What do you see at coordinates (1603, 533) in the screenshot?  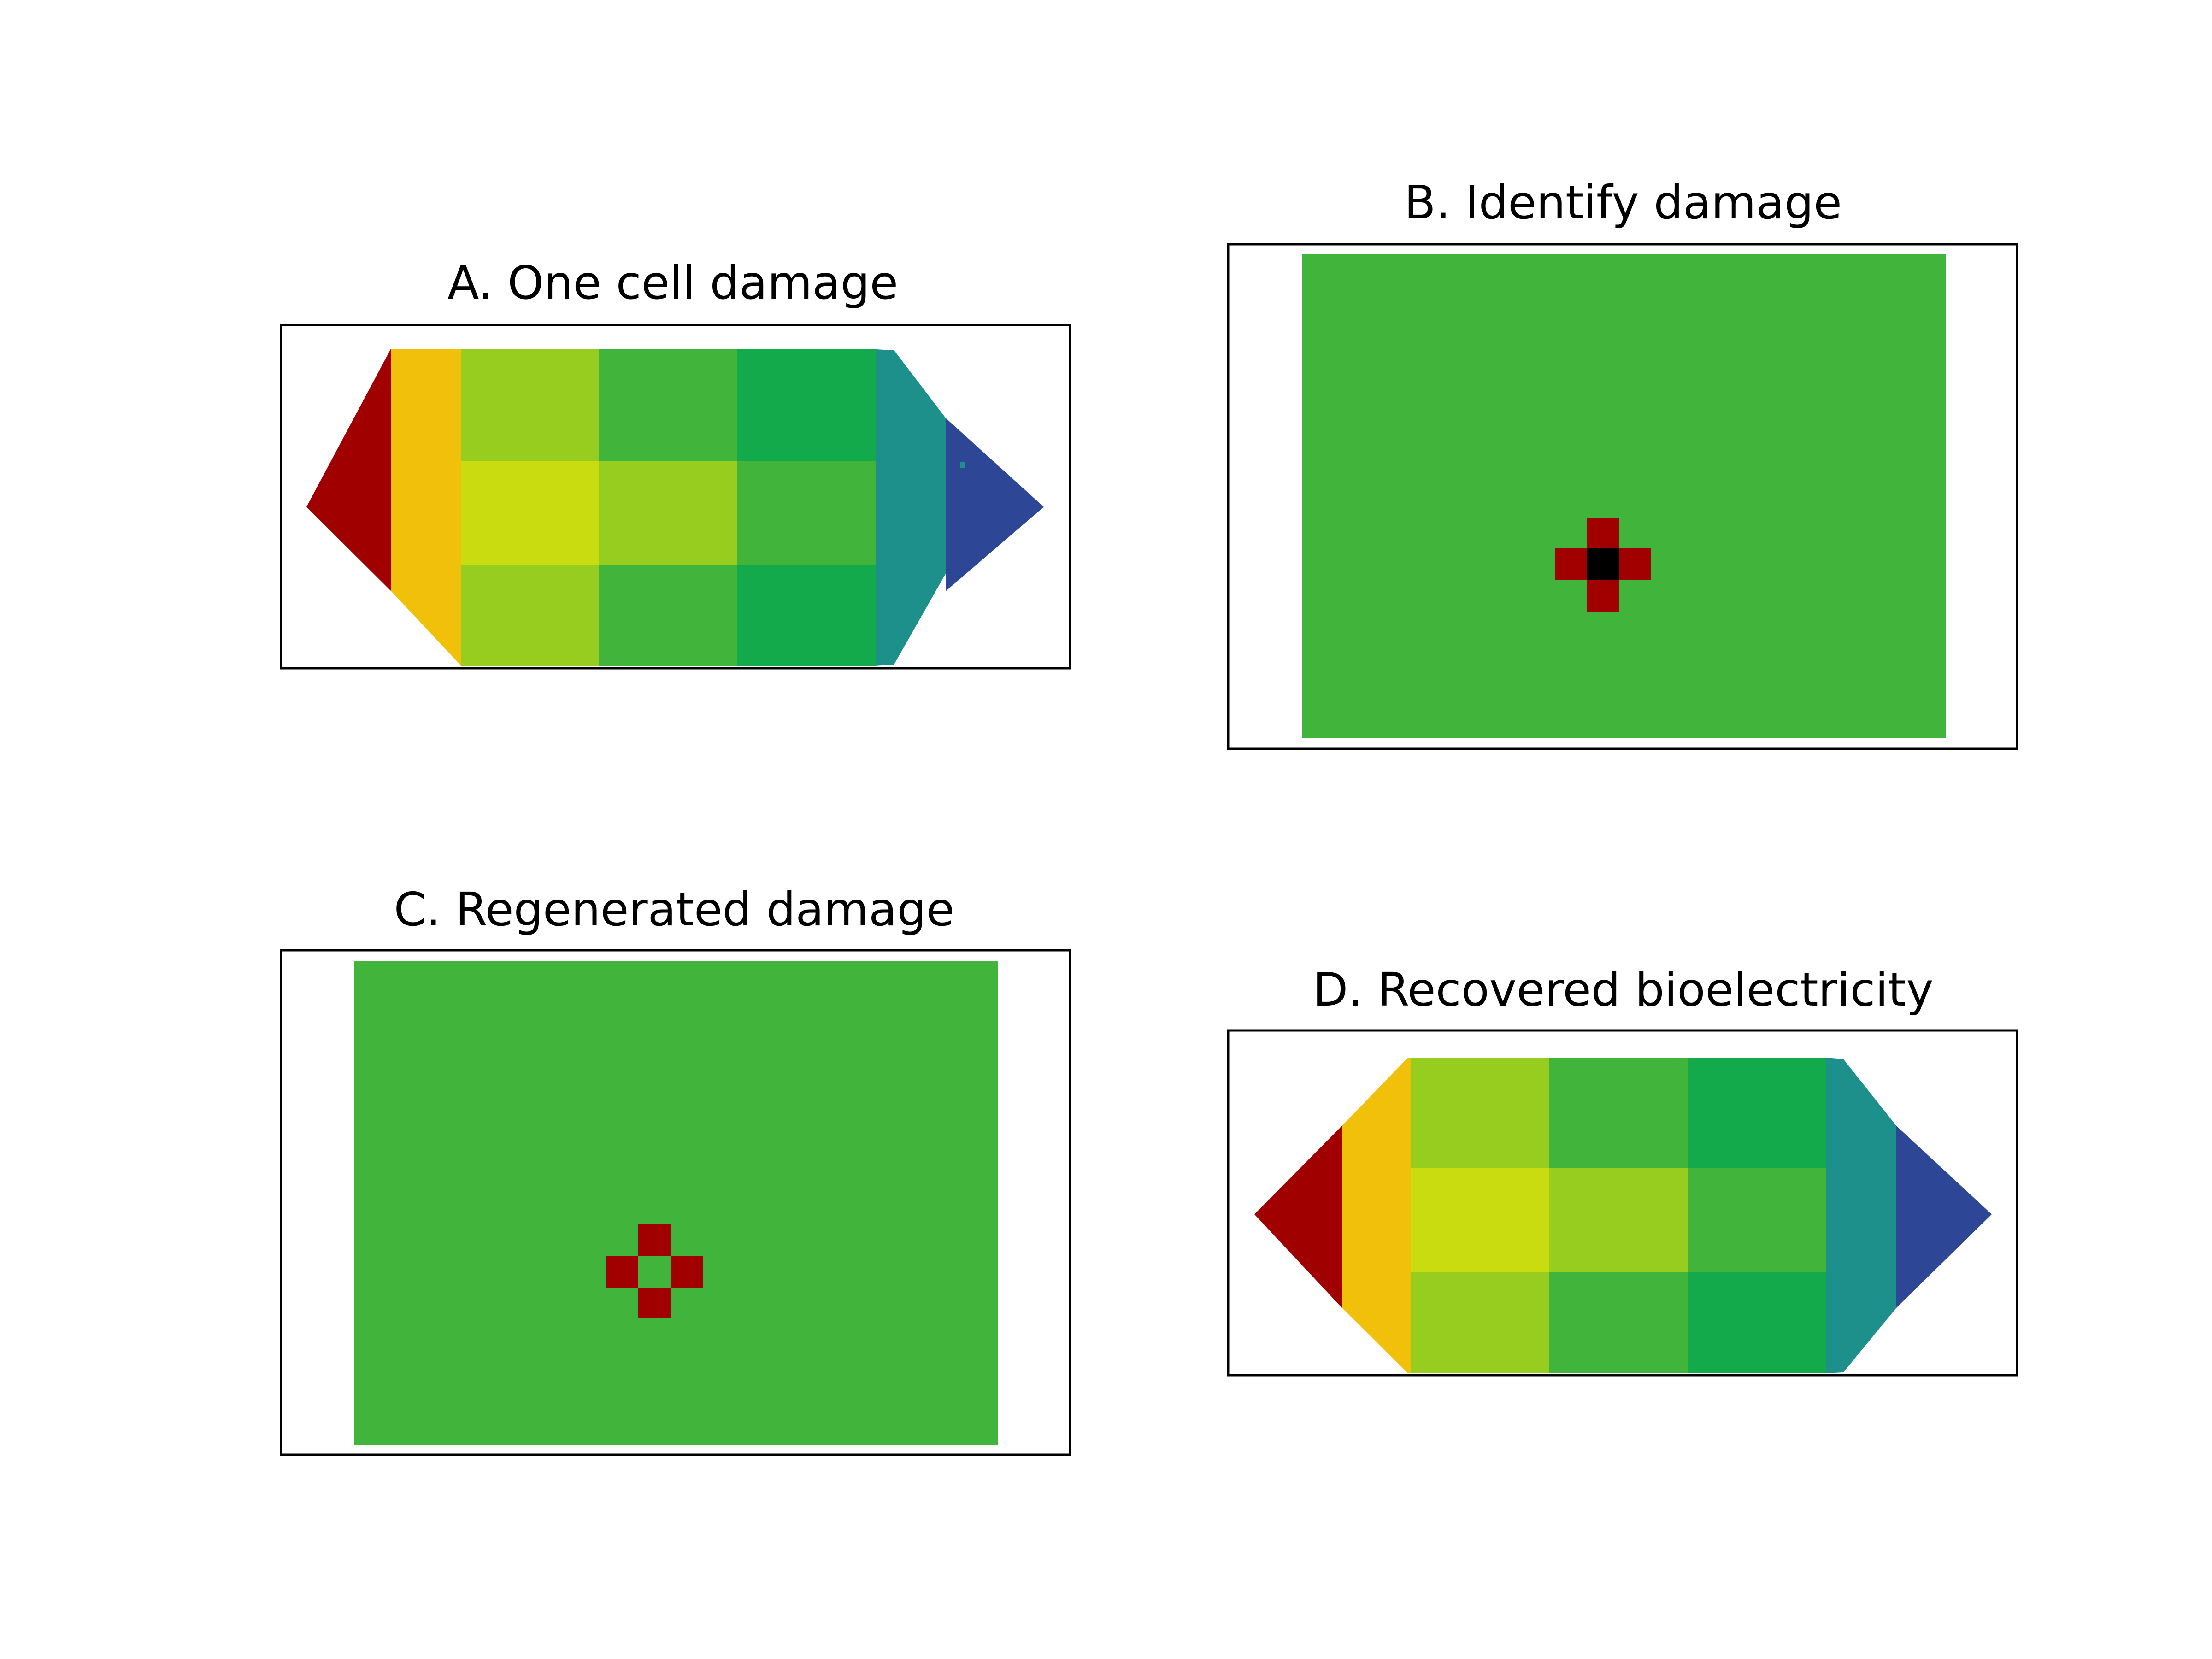 I see `panel-b-neighbor-top` at bounding box center [1603, 533].